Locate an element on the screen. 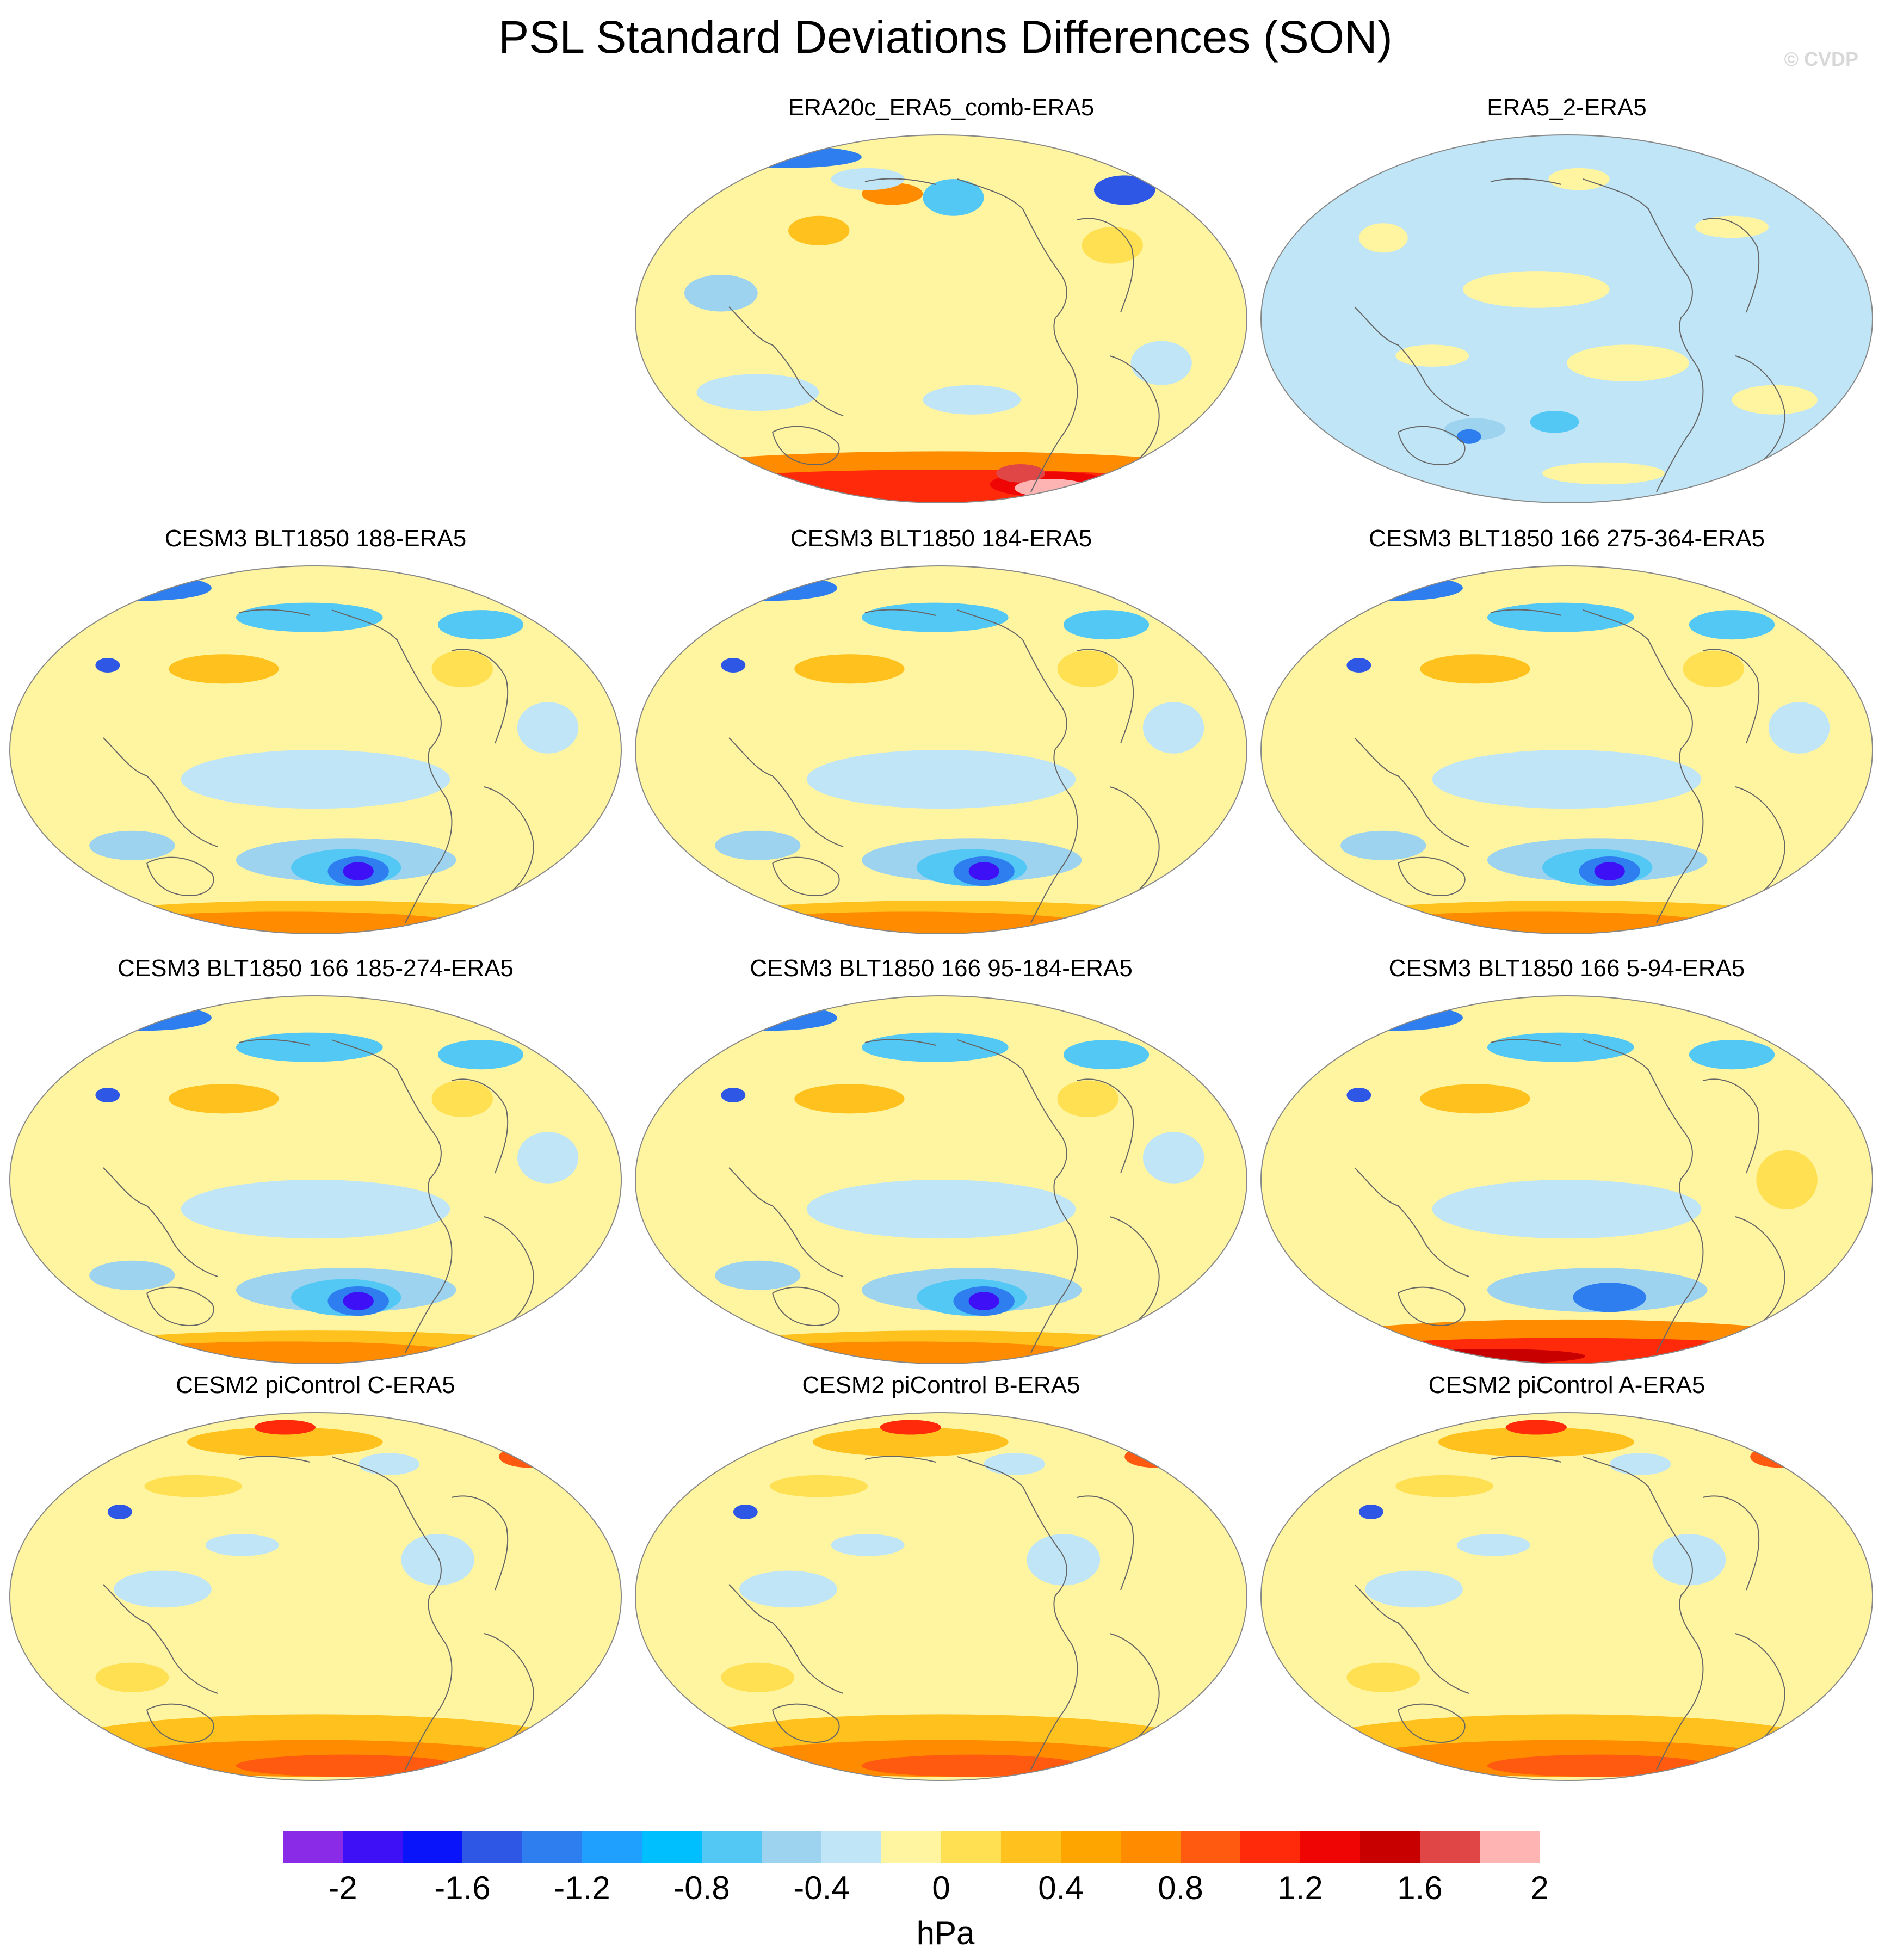 Image resolution: width=1891 pixels, height=1960 pixels. colorbar-tick-label: 0.4 is located at coordinates (1061, 1888).